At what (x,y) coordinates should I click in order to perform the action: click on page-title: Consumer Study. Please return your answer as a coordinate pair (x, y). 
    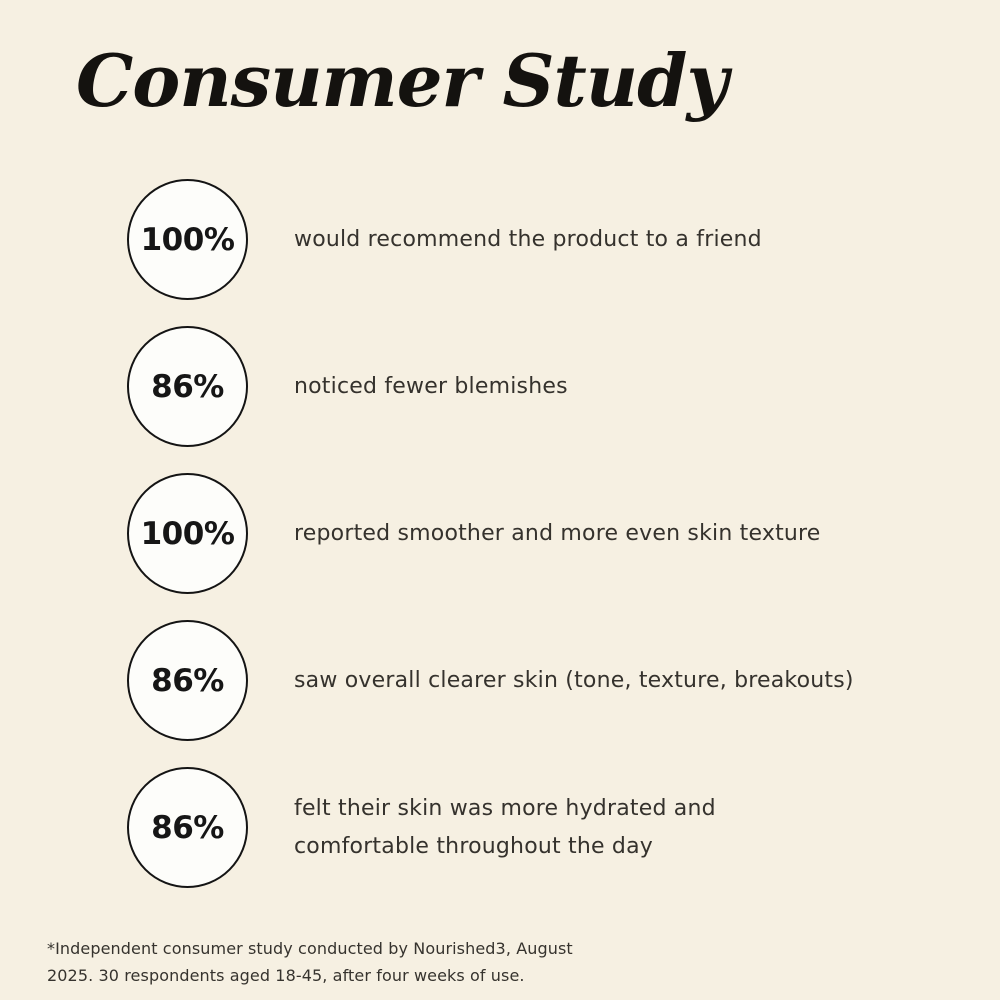
    Looking at the image, I should click on (402, 80).